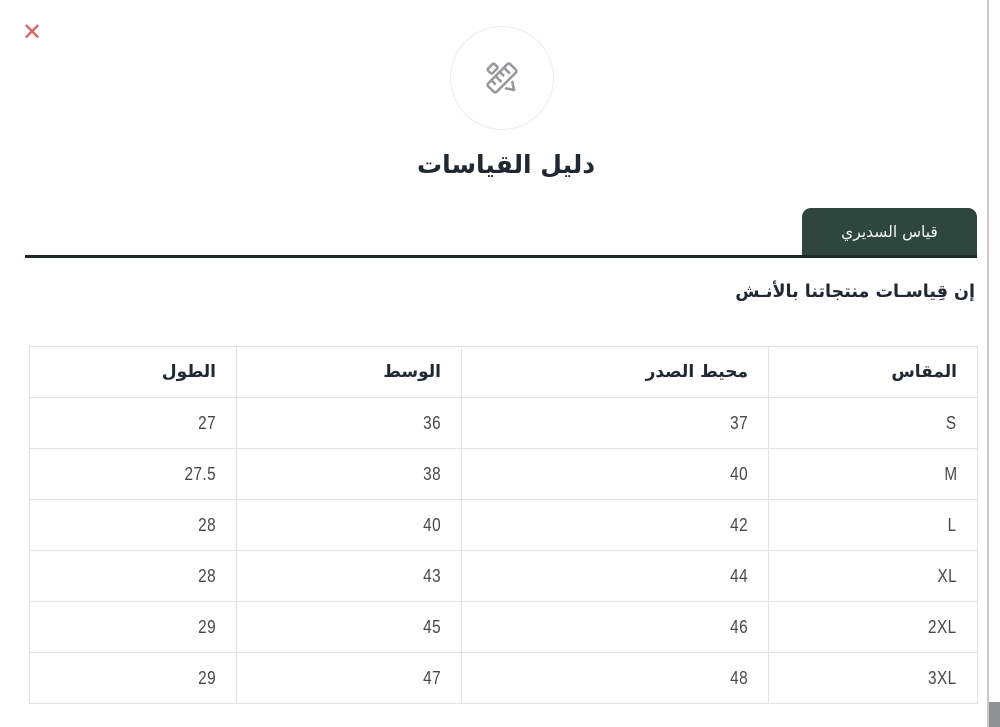 Image resolution: width=1000 pixels, height=727 pixels. I want to click on table-cell-text: S, so click(951, 422).